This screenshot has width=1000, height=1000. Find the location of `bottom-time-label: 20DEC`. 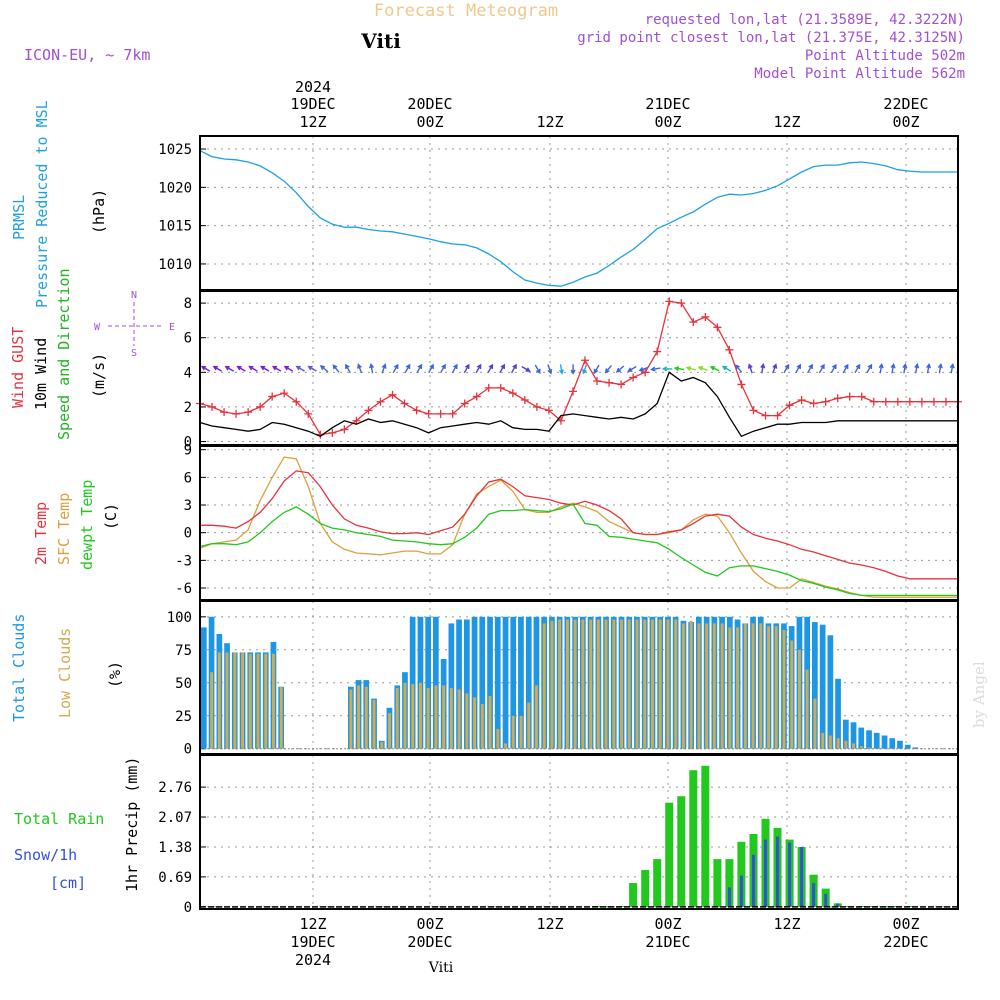

bottom-time-label: 20DEC is located at coordinates (429, 942).